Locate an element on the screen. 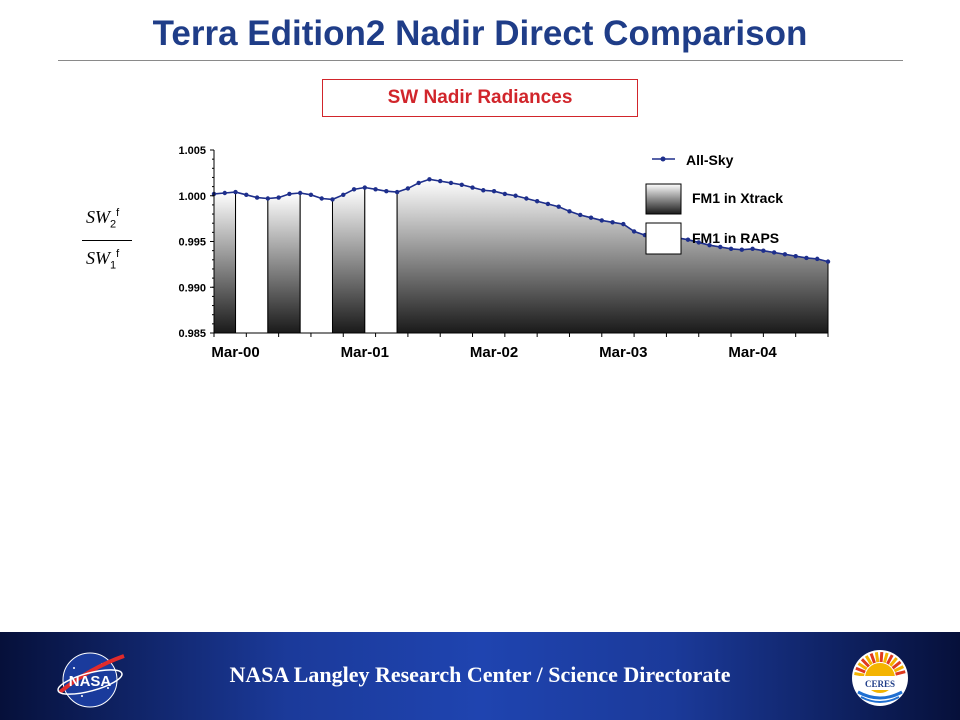 The height and width of the screenshot is (720, 960). legend-swatch-xtrack is located at coordinates (663, 199).